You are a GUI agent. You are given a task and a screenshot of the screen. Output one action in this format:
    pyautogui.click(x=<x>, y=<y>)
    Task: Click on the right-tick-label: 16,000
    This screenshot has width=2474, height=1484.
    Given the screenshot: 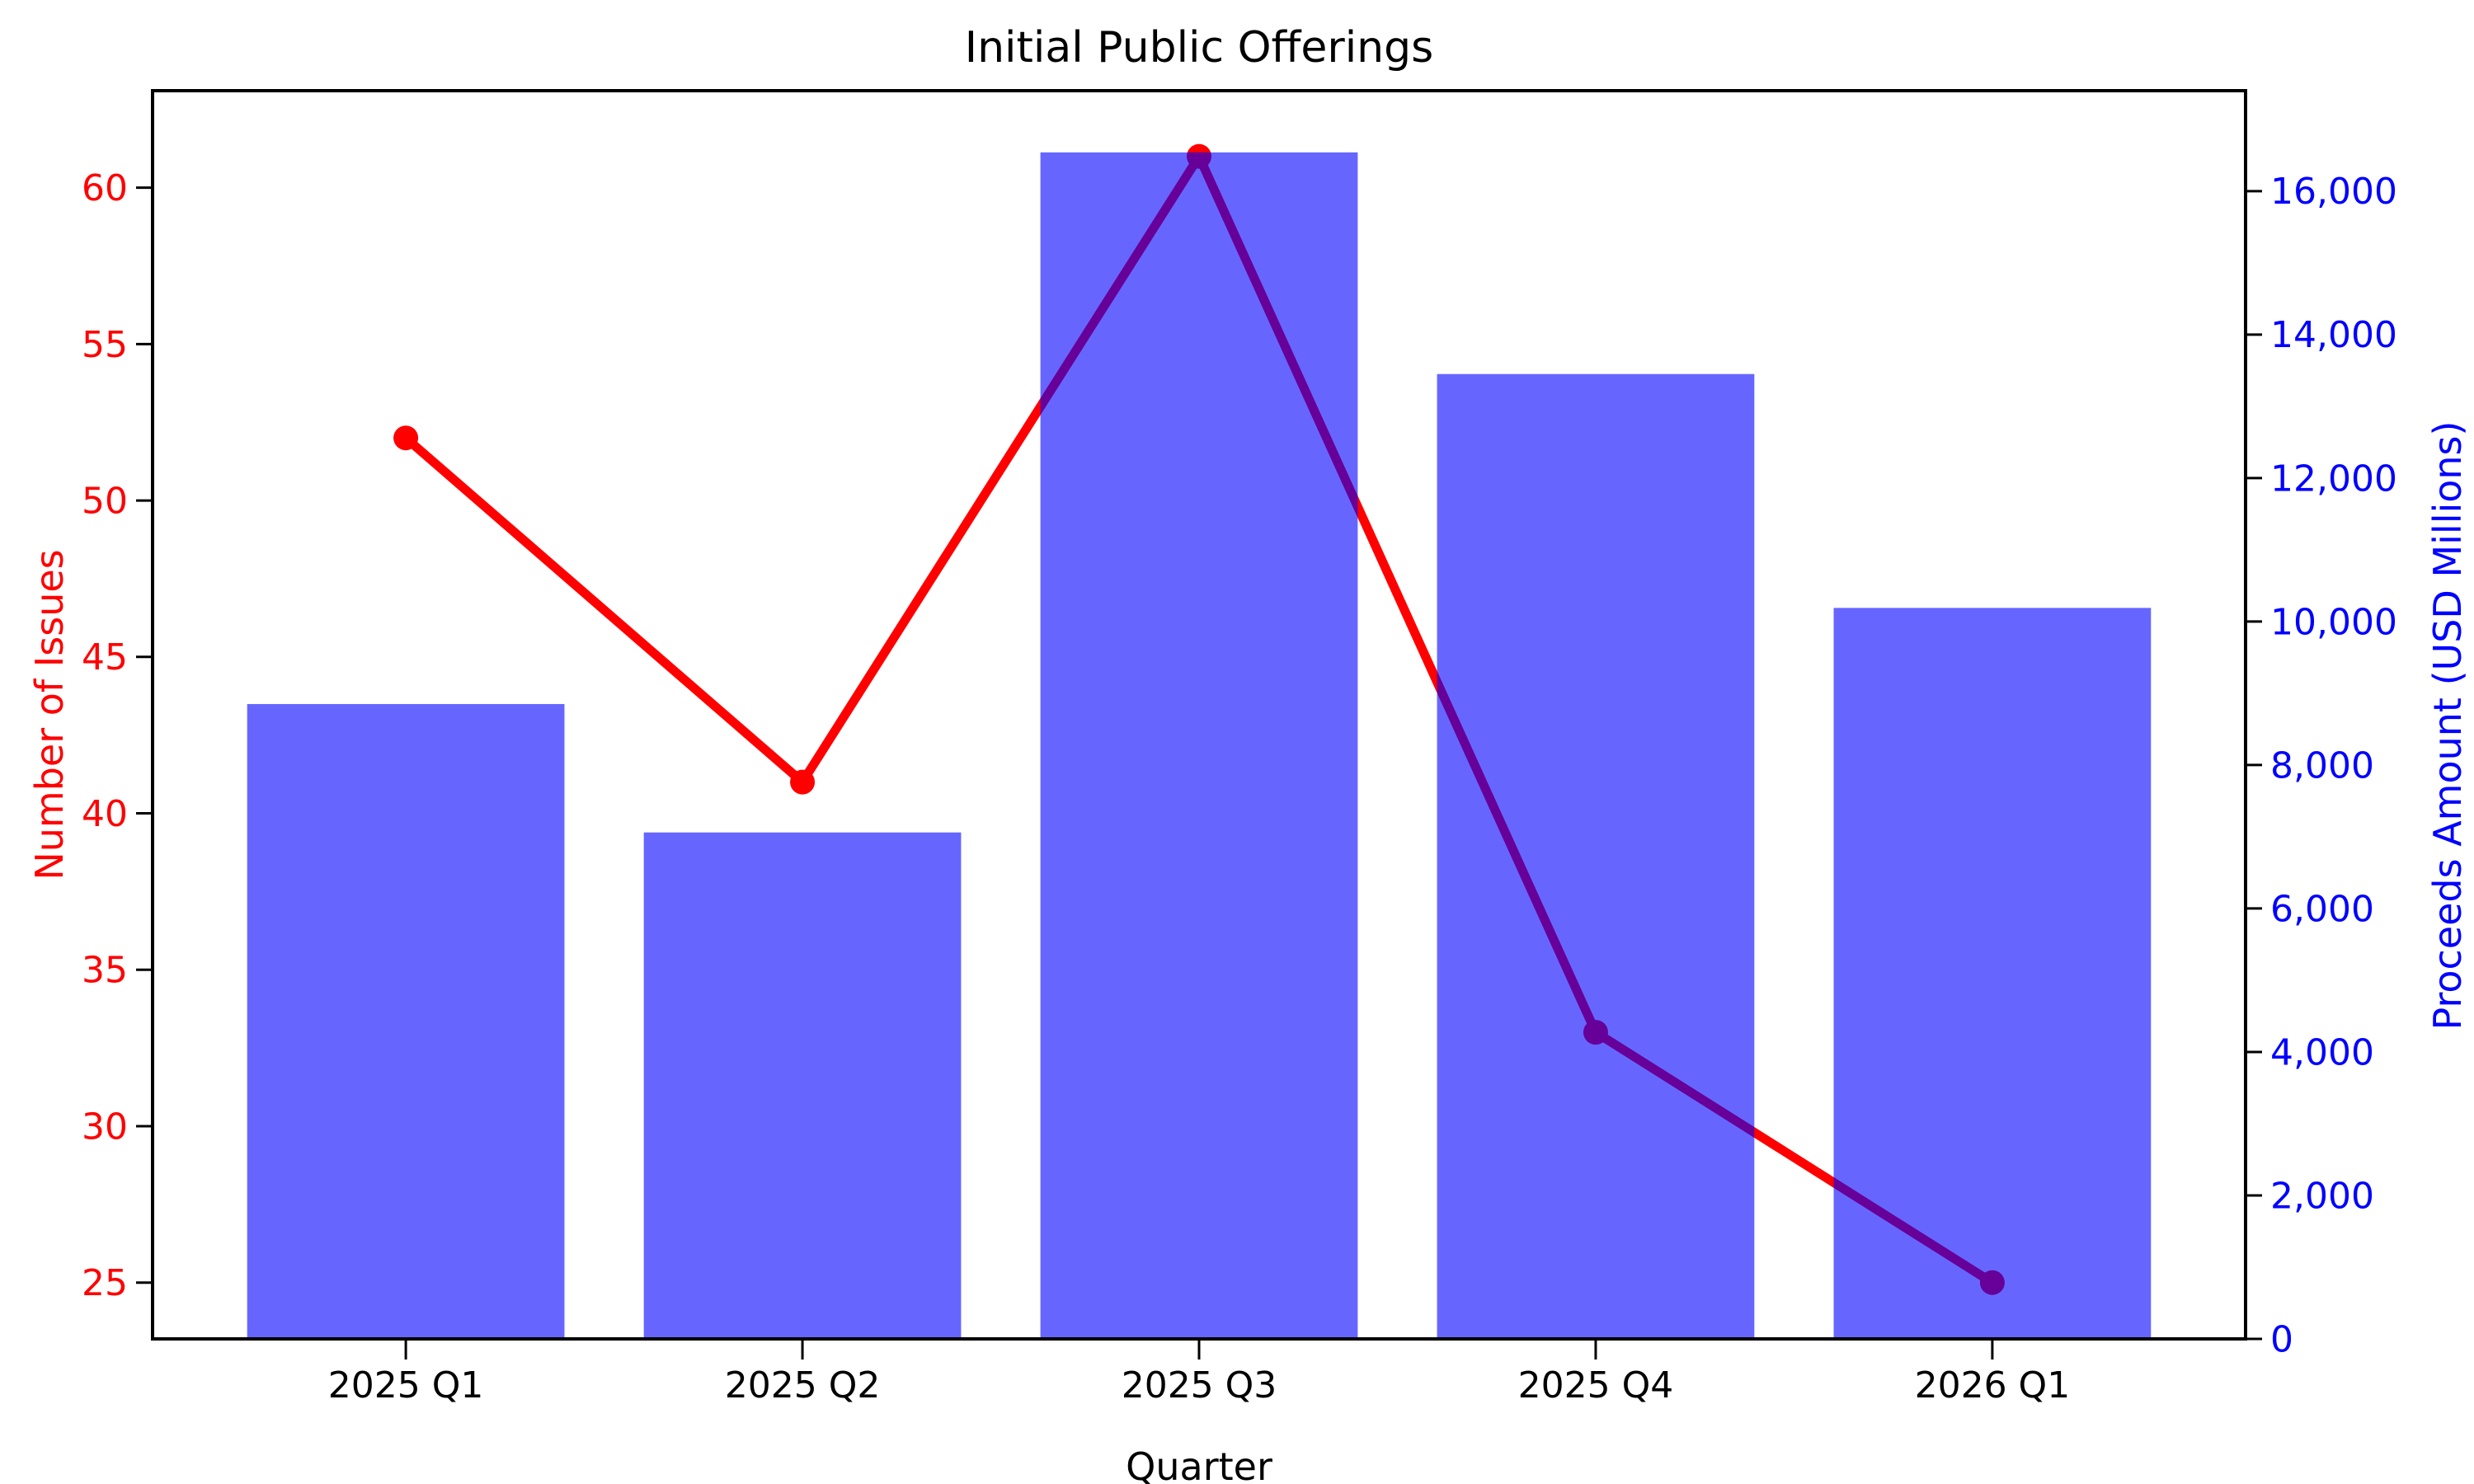 What is the action you would take?
    pyautogui.click(x=2333, y=192)
    